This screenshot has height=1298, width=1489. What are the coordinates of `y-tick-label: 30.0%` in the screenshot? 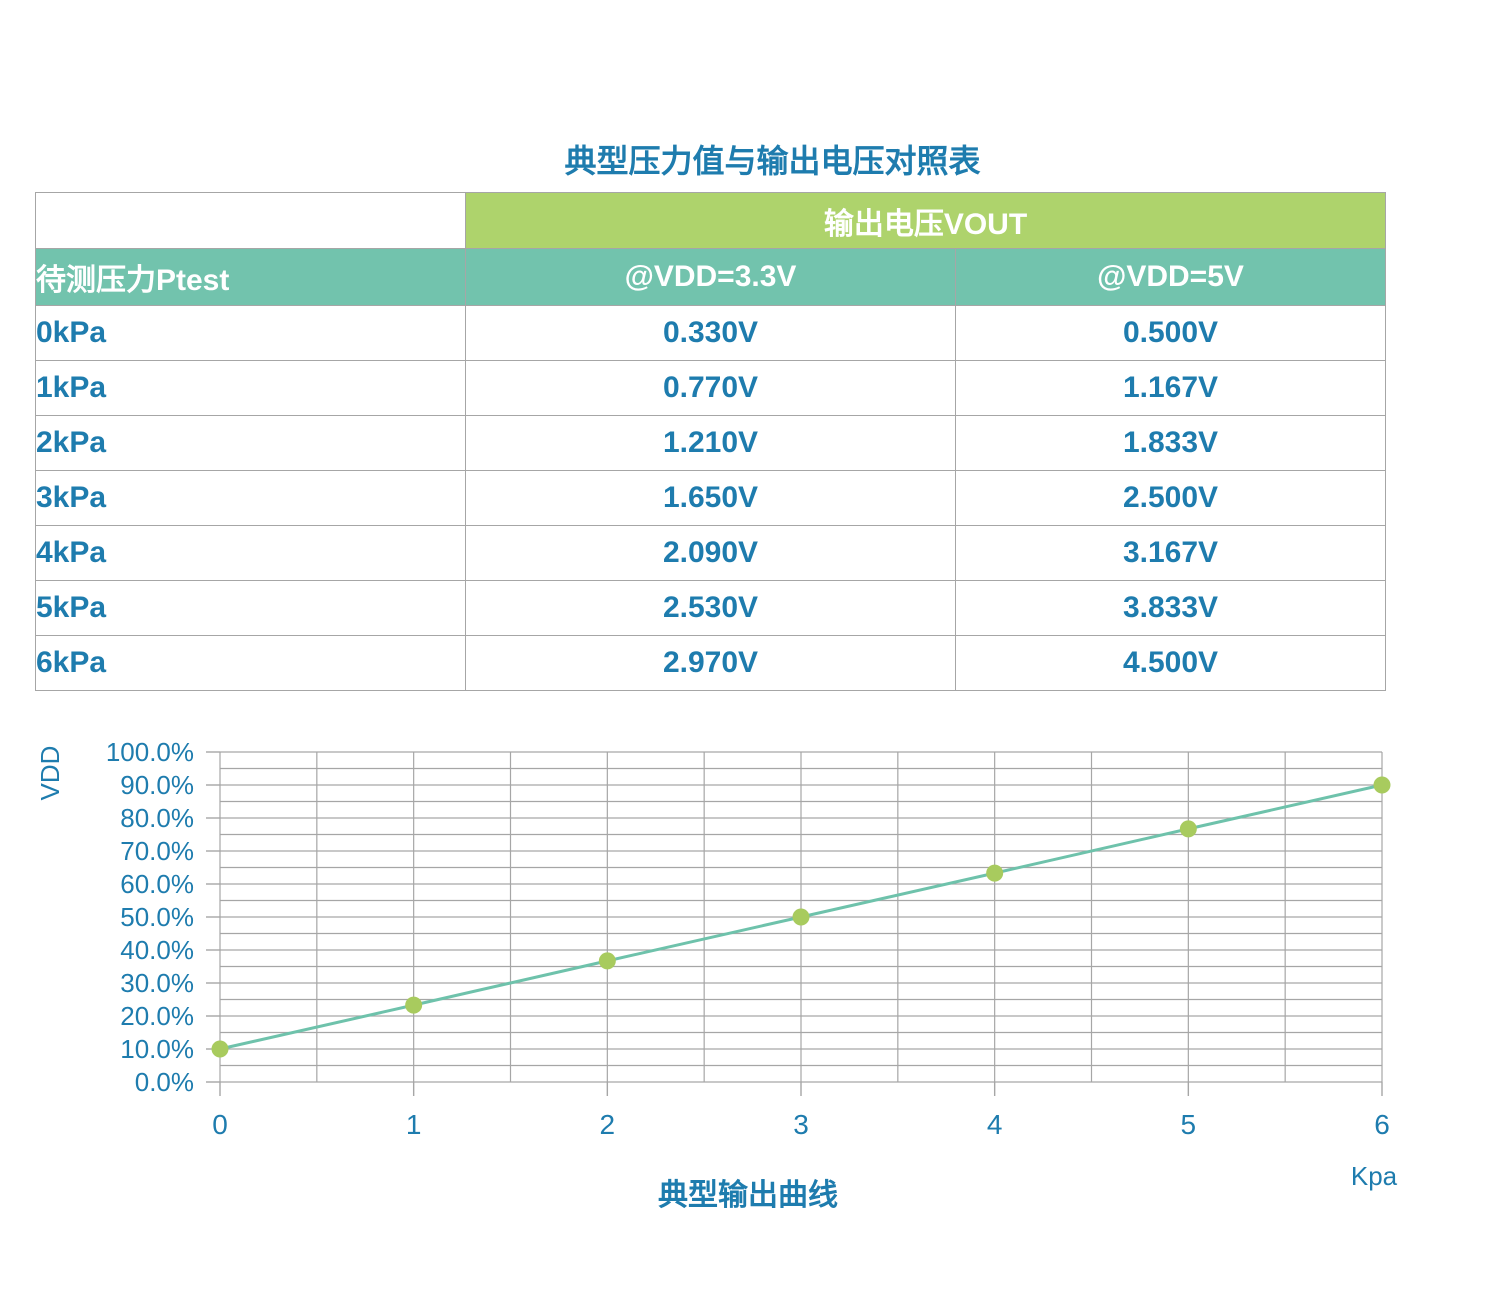 It's located at (157, 983).